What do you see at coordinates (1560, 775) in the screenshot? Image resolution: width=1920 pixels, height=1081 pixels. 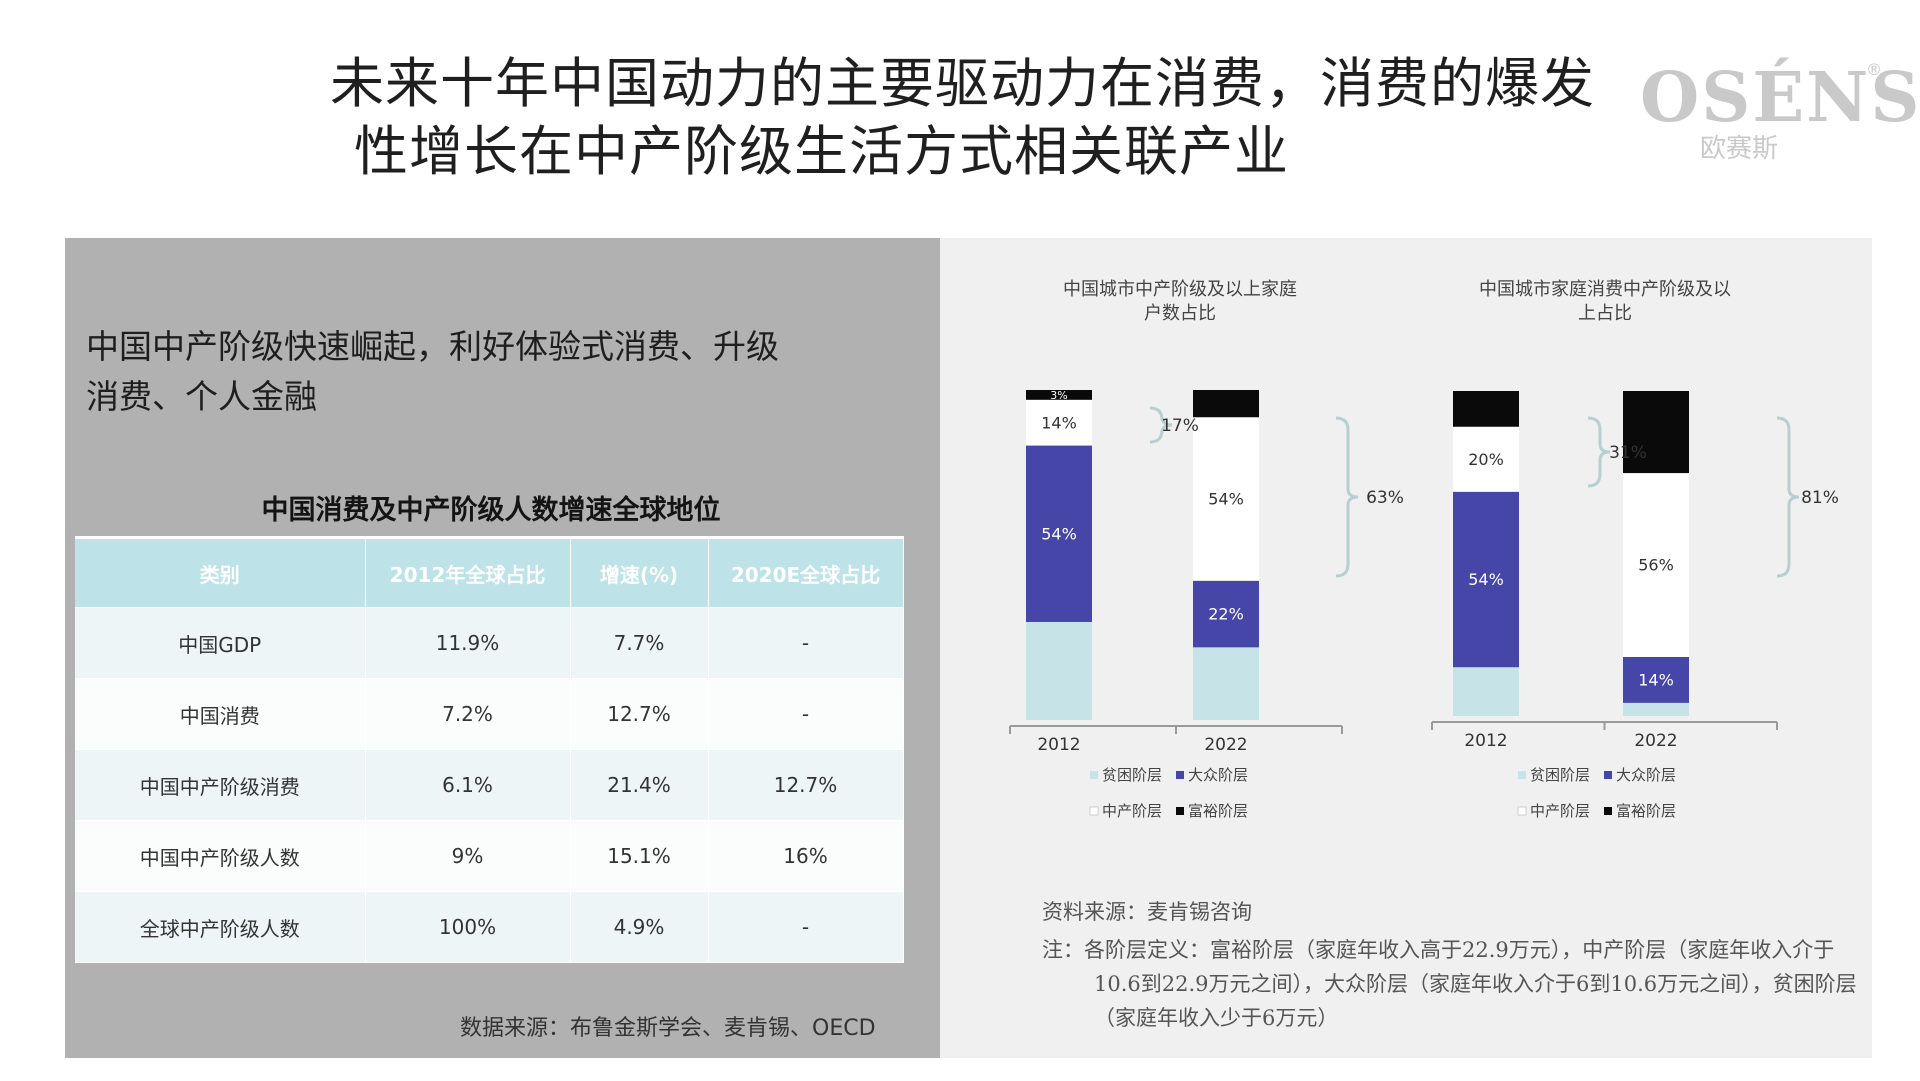 I see `chart-2-legend-label: 贫困阶层` at bounding box center [1560, 775].